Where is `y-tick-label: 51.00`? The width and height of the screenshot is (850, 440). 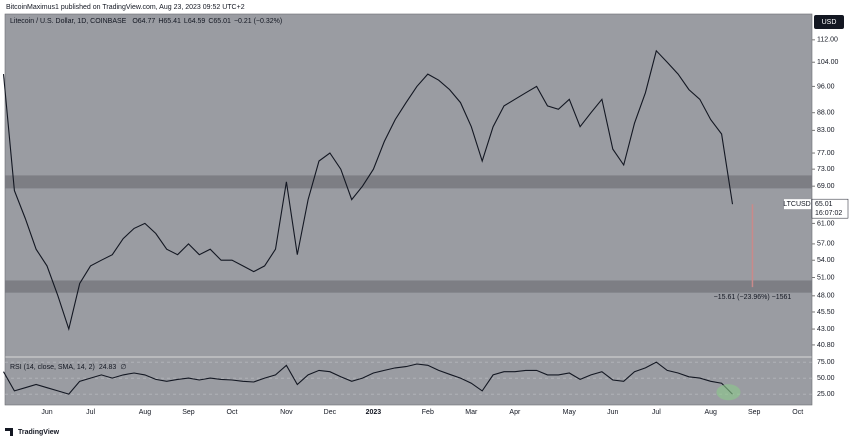 y-tick-label: 51.00 is located at coordinates (826, 277).